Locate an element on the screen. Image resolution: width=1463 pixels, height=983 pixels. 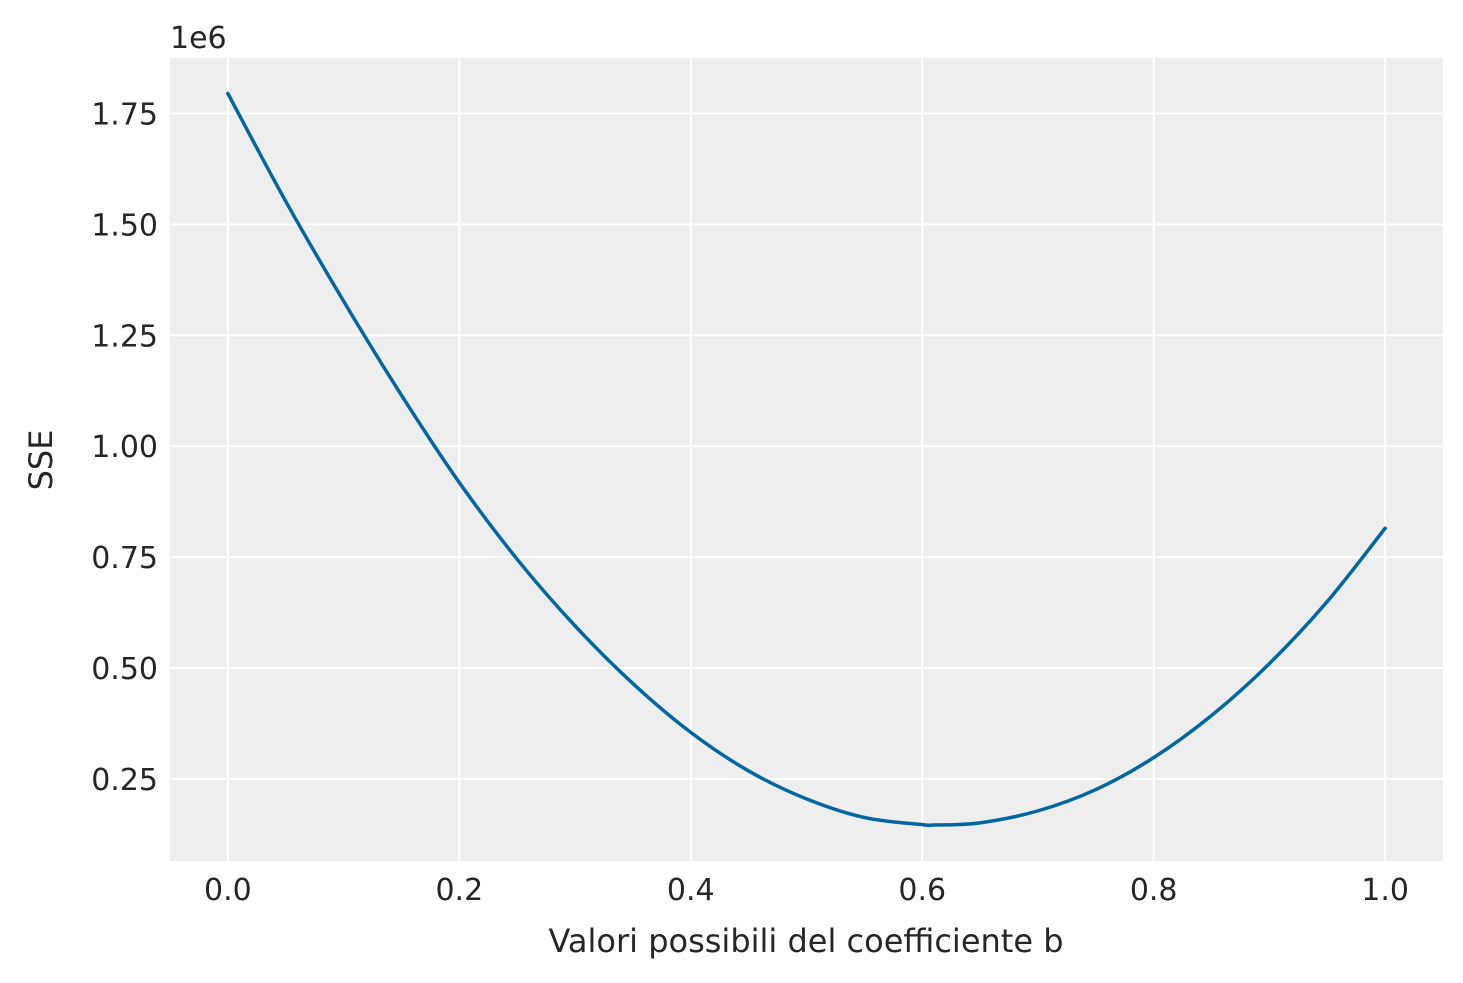
x-tick-label: 0.0 is located at coordinates (228, 890).